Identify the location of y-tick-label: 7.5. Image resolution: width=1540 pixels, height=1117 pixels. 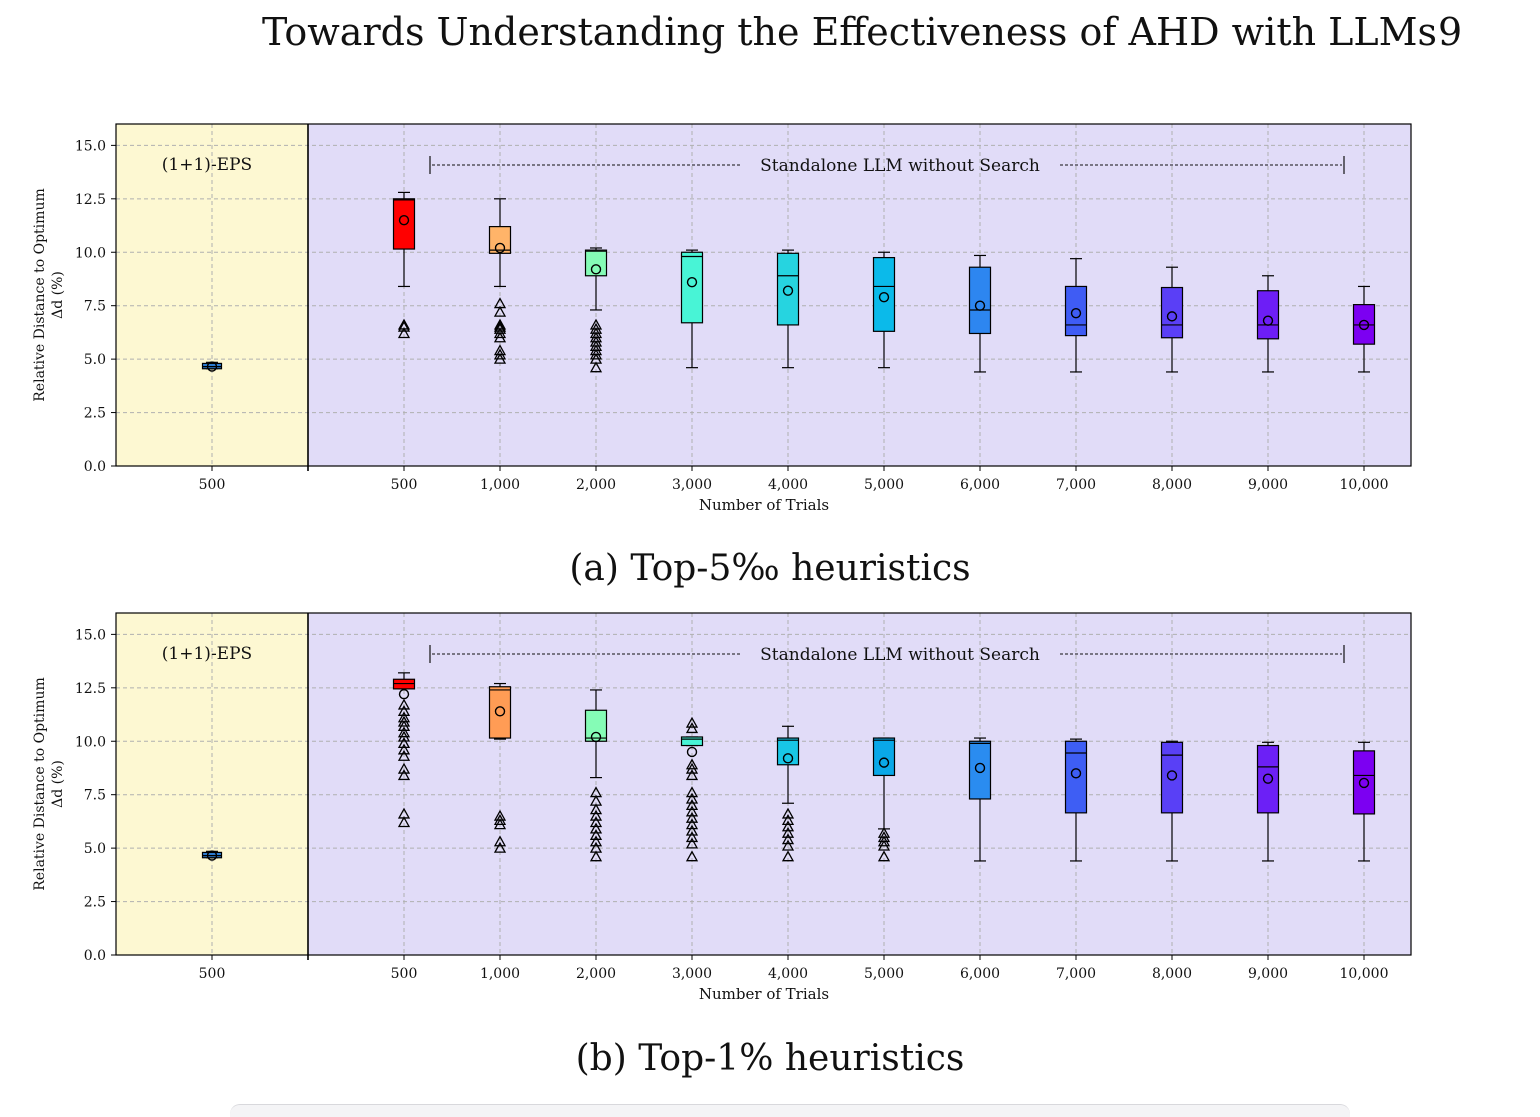
(95, 307).